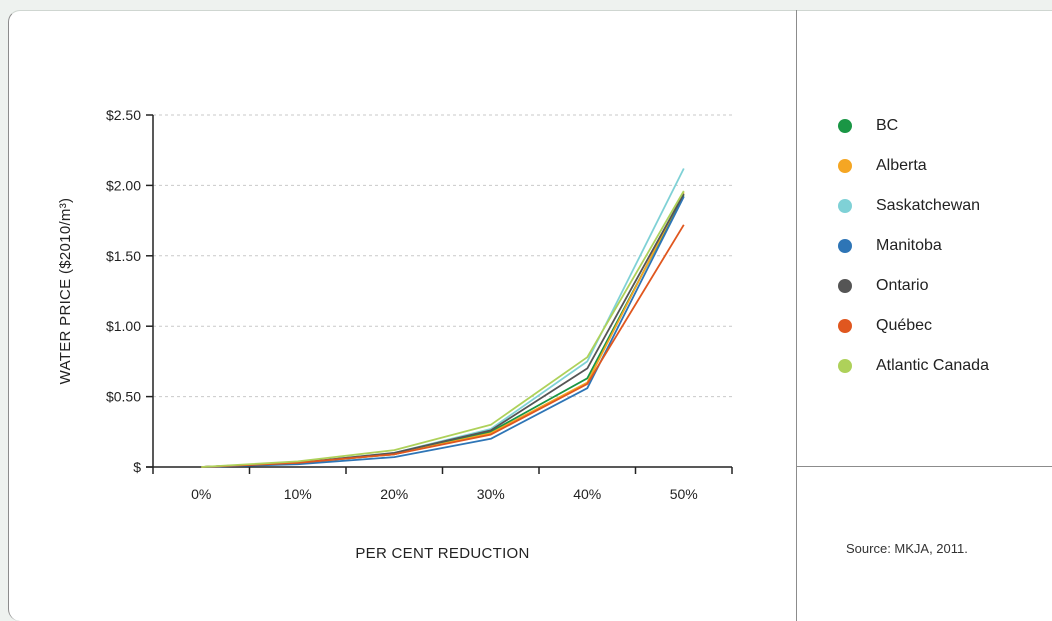 The height and width of the screenshot is (621, 1052). What do you see at coordinates (684, 494) in the screenshot?
I see `x-tick-label: 50%` at bounding box center [684, 494].